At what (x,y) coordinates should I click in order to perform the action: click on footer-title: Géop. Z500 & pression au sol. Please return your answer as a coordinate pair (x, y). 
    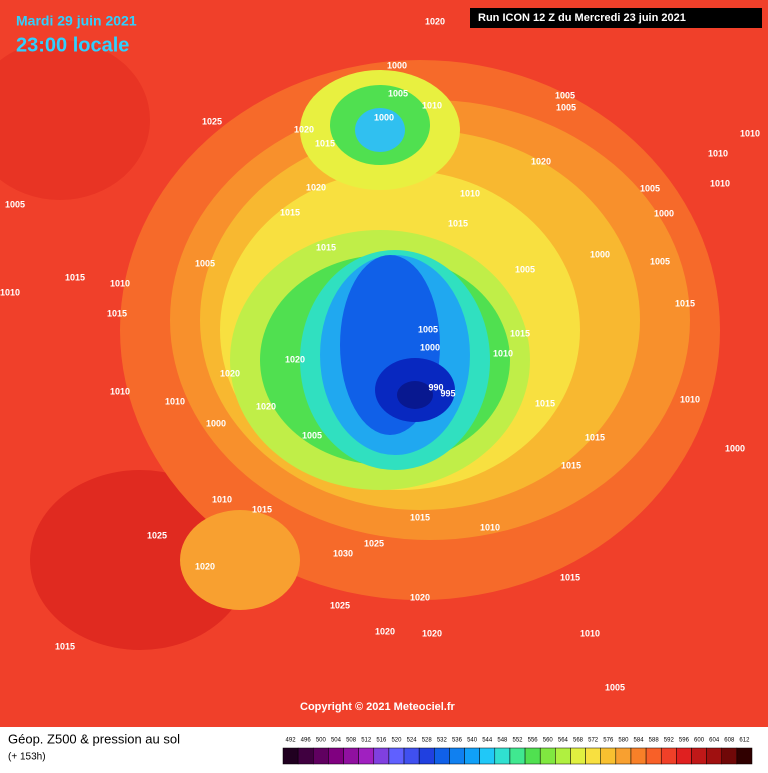
    Looking at the image, I should click on (94, 738).